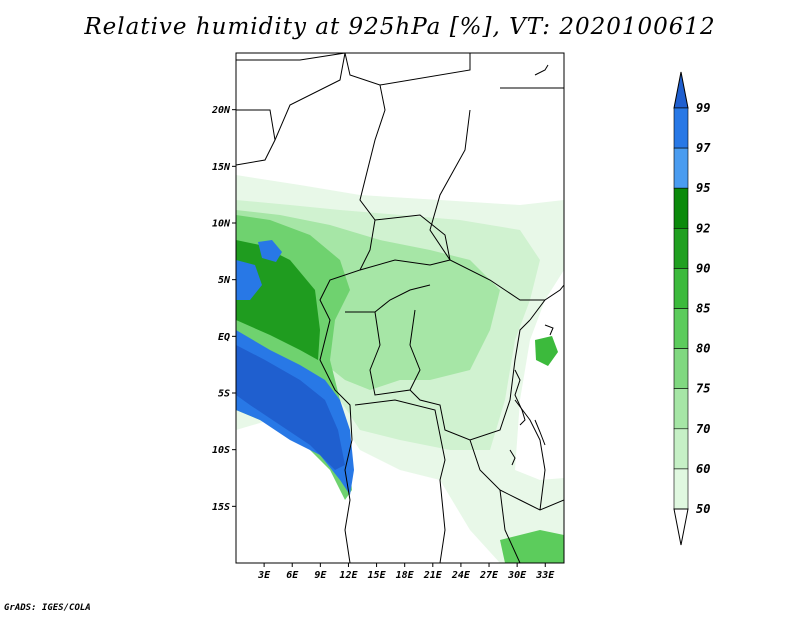  I want to click on lat-tick-label: 5S, so click(224, 394).